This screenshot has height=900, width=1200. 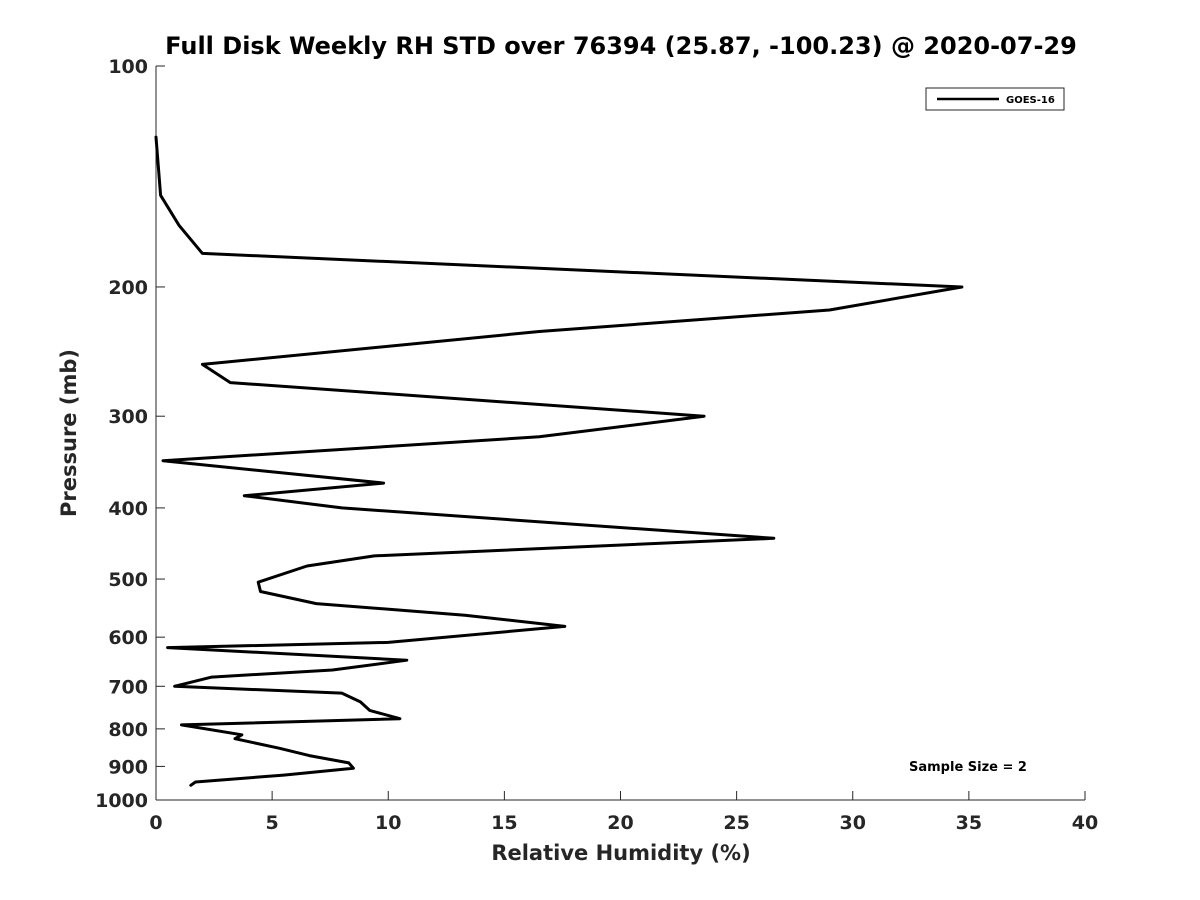 I want to click on x-tick-label: 20, so click(x=620, y=823).